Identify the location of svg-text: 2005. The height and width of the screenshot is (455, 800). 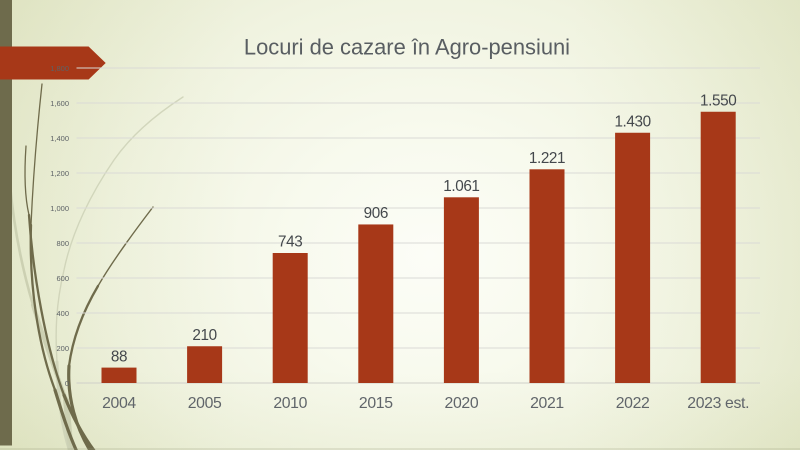
(205, 403).